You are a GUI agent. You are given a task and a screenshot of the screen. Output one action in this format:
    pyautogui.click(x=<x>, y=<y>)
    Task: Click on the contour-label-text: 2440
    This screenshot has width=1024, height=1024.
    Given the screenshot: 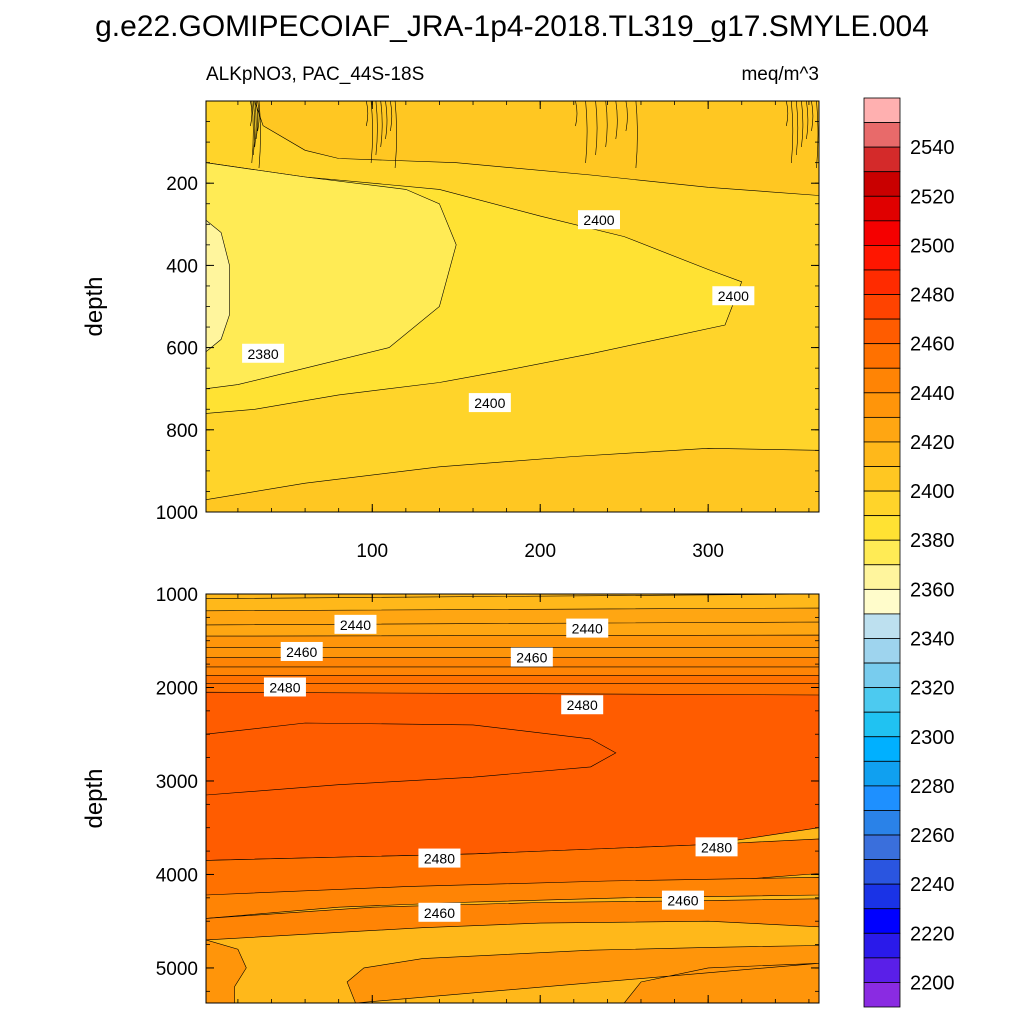 What is the action you would take?
    pyautogui.click(x=587, y=629)
    